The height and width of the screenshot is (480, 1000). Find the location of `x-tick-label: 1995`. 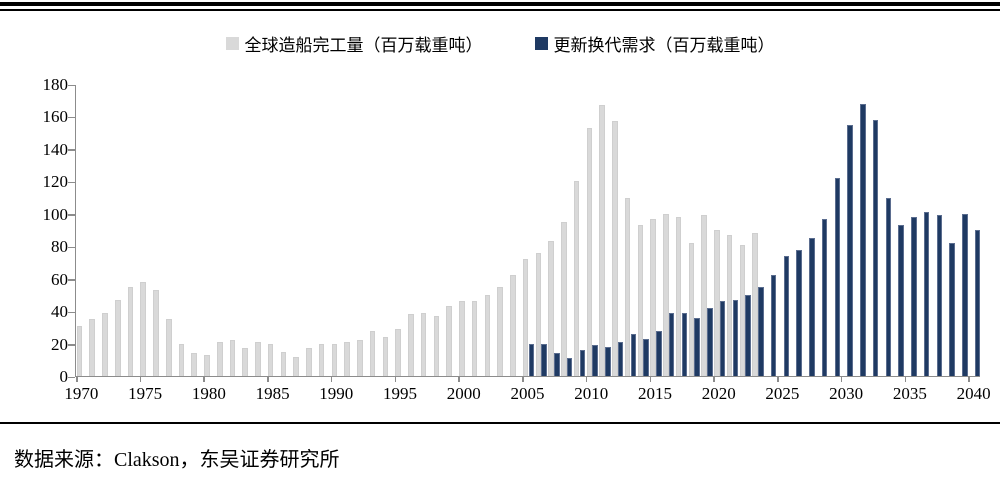

x-tick-label: 1995 is located at coordinates (400, 393).